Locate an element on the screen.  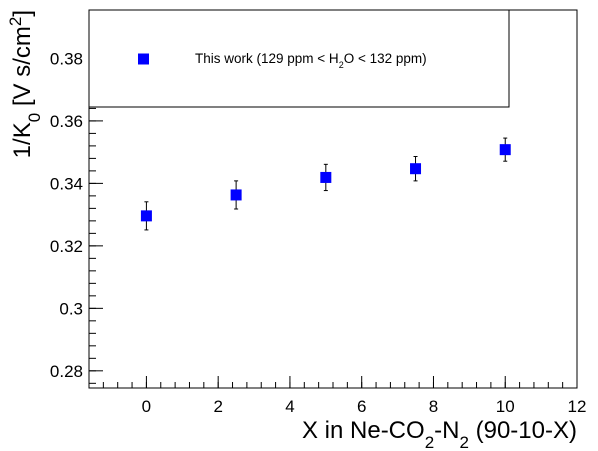
x-axis-label: X in Ne-CO2-N2 (90-10-X) is located at coordinates (439, 434).